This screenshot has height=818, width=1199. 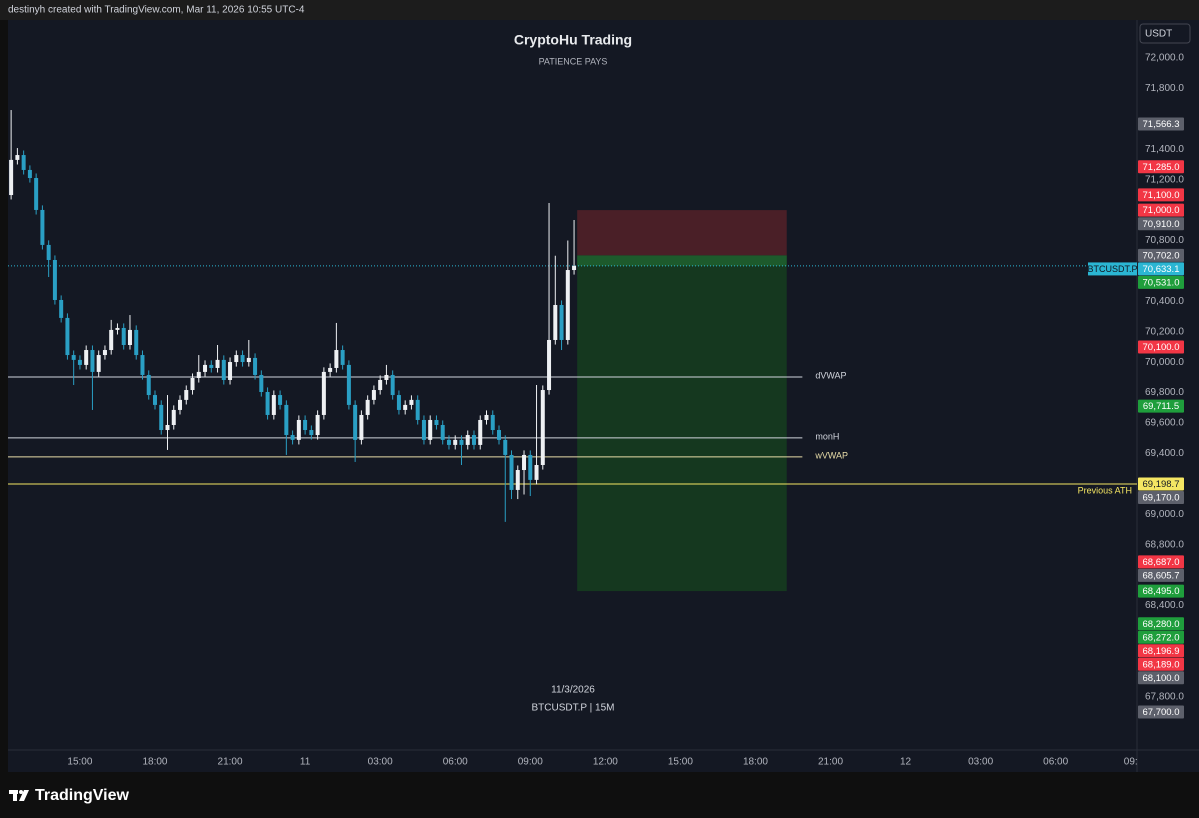 What do you see at coordinates (682, 260) in the screenshot?
I see `open-profit` at bounding box center [682, 260].